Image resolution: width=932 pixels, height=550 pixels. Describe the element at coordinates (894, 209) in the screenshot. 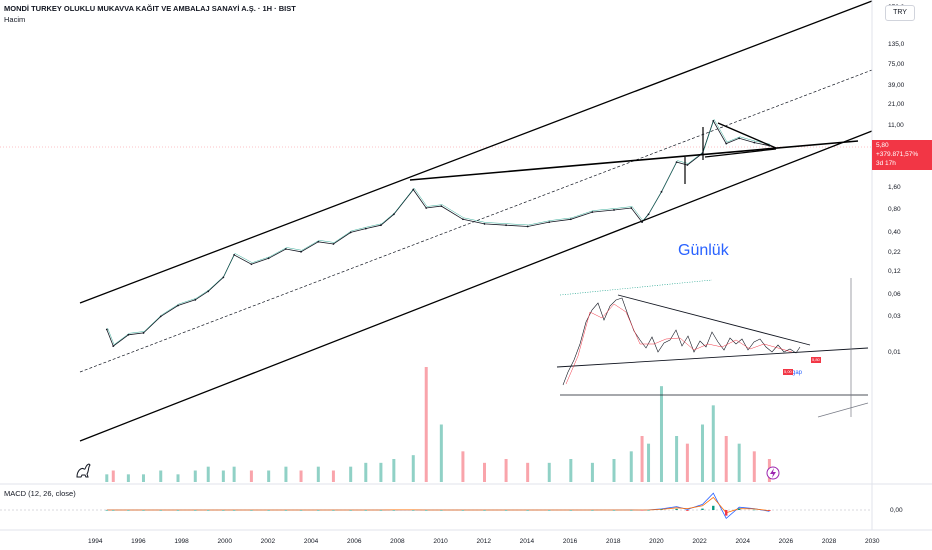

I see `price-tick-label: 0,80` at that location.